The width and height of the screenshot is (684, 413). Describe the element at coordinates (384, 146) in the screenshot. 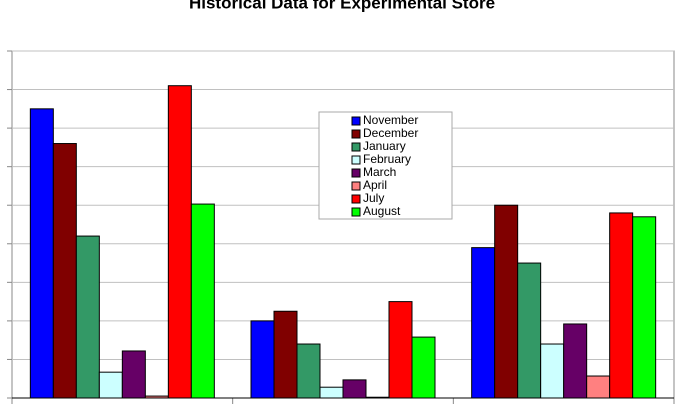

I see `legend-label: January` at that location.